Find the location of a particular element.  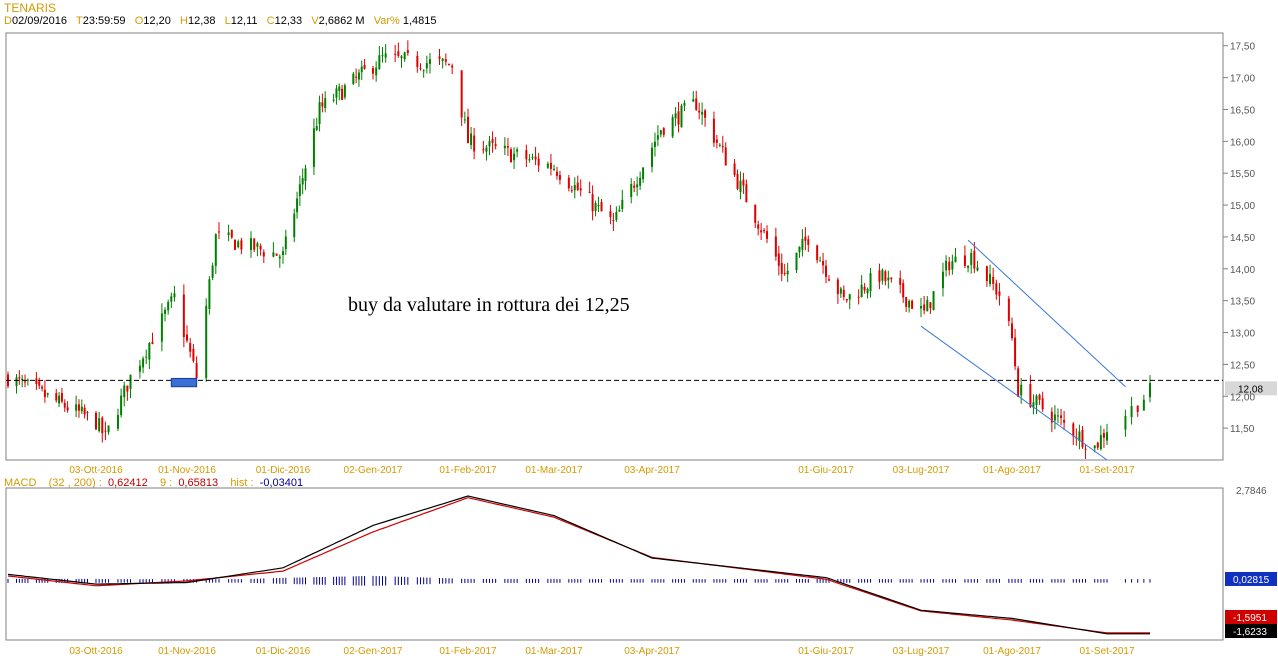

volume-value: 2,6862 M is located at coordinates (341, 21).